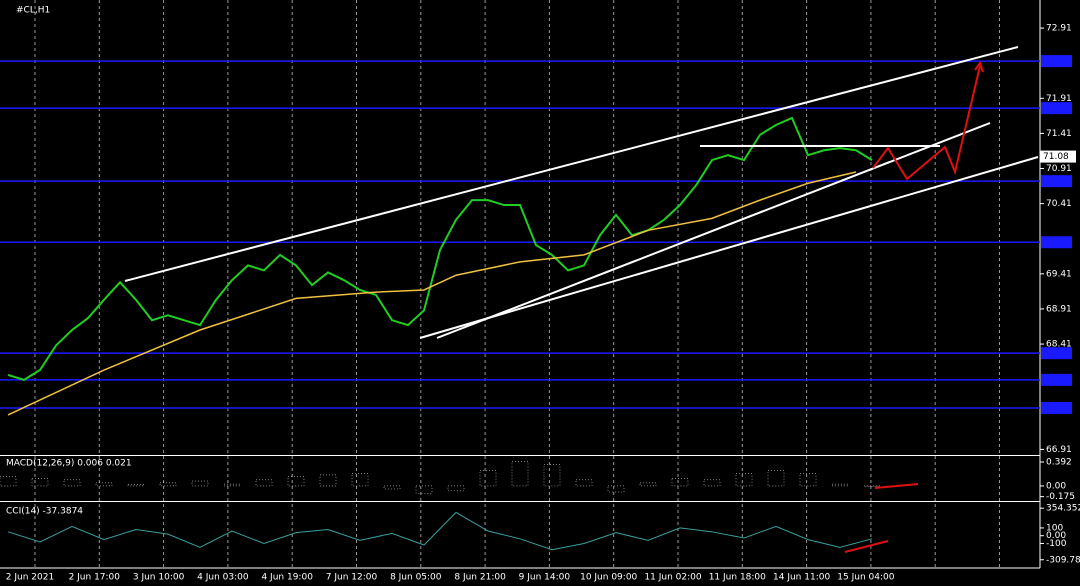 This screenshot has height=586, width=1080. Describe the element at coordinates (1060, 497) in the screenshot. I see `y-tick-label: -0.175` at that location.